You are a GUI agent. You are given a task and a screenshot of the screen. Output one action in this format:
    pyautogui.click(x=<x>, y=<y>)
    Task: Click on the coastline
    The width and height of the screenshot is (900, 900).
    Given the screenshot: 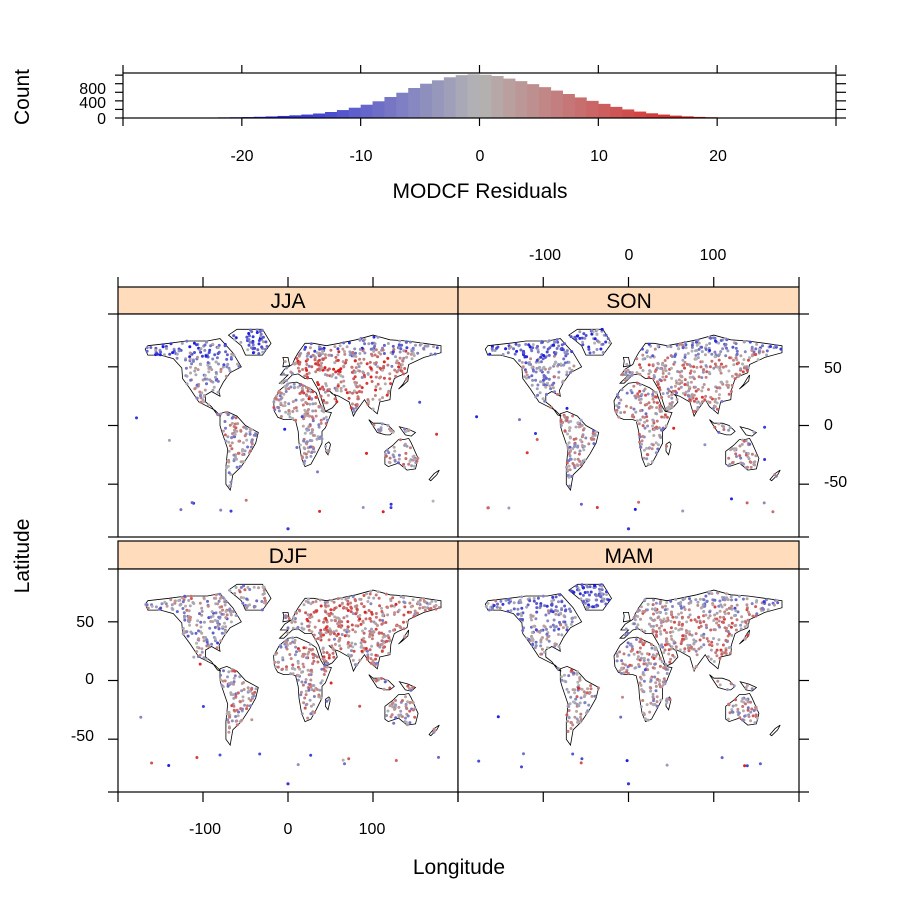 What is the action you would take?
    pyautogui.click(x=626, y=362)
    